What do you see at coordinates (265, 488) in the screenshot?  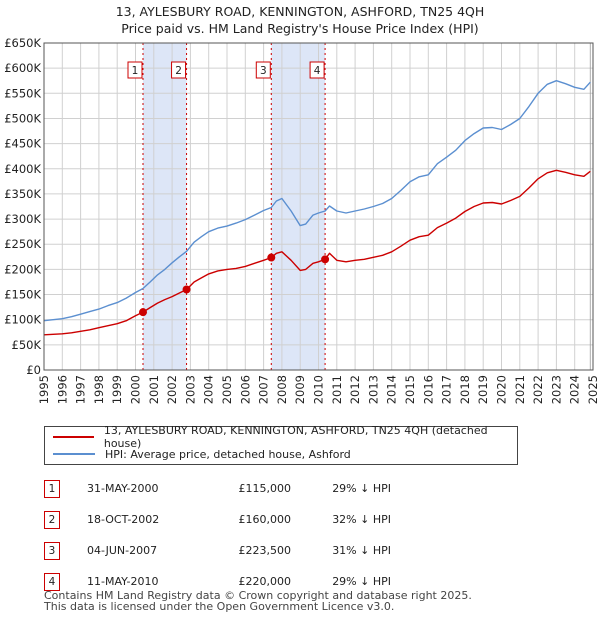 I see `row-price: £115,000` at bounding box center [265, 488].